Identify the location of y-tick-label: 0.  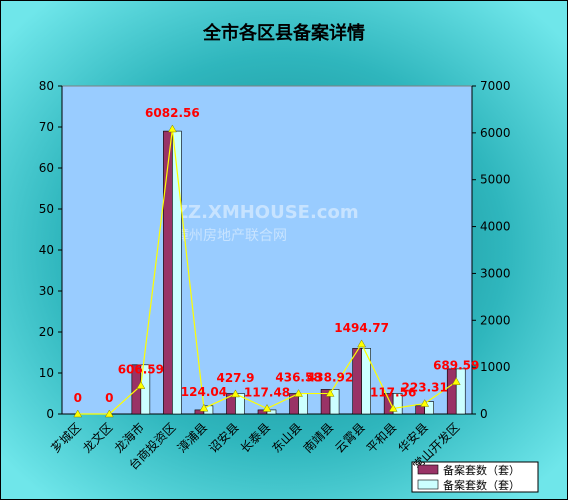
(50, 414).